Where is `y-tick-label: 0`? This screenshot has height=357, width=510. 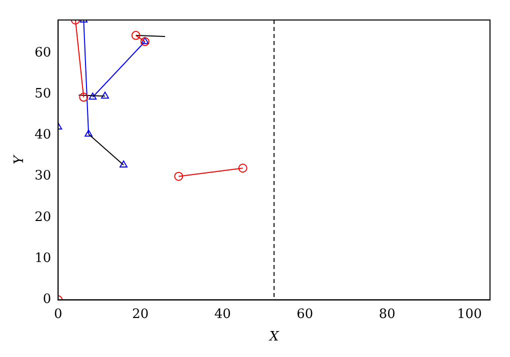 y-tick-label: 0 is located at coordinates (47, 300).